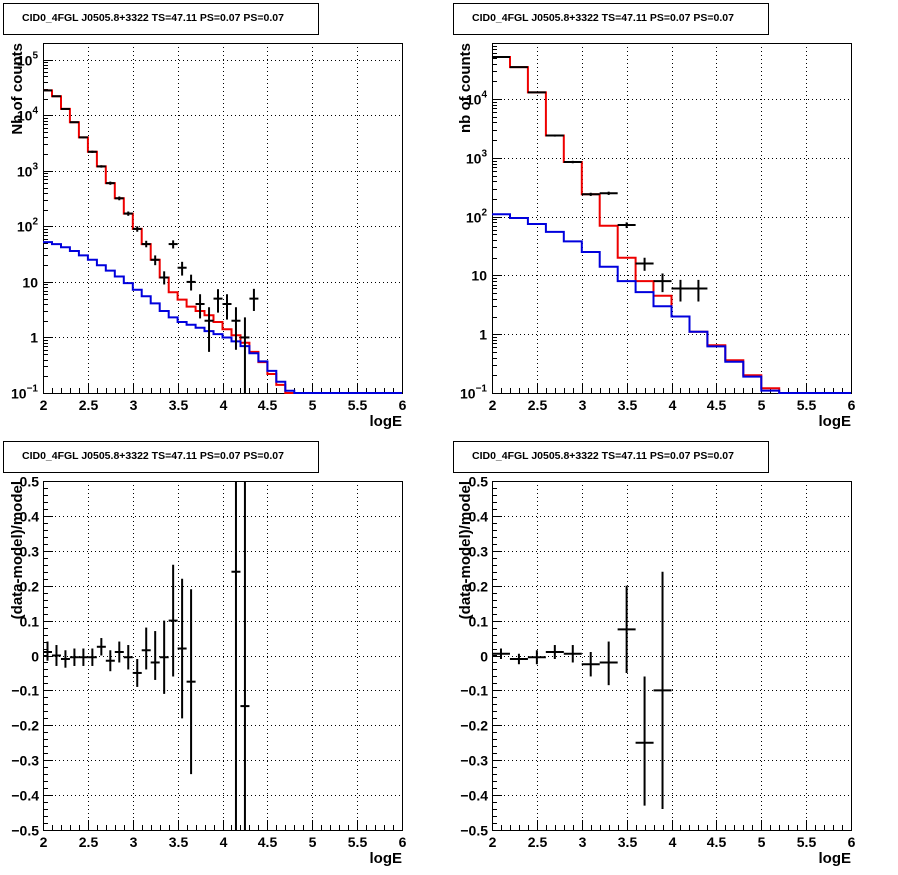  I want to click on chart-2-y-tick-exponent: 3, so click(484, 154).